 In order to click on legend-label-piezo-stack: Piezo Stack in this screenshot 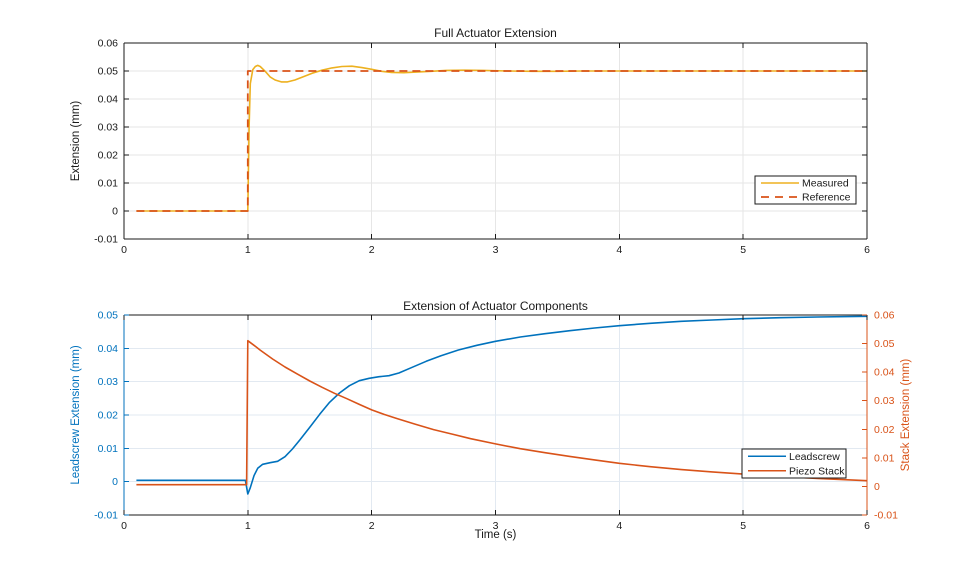, I will do `click(817, 471)`.